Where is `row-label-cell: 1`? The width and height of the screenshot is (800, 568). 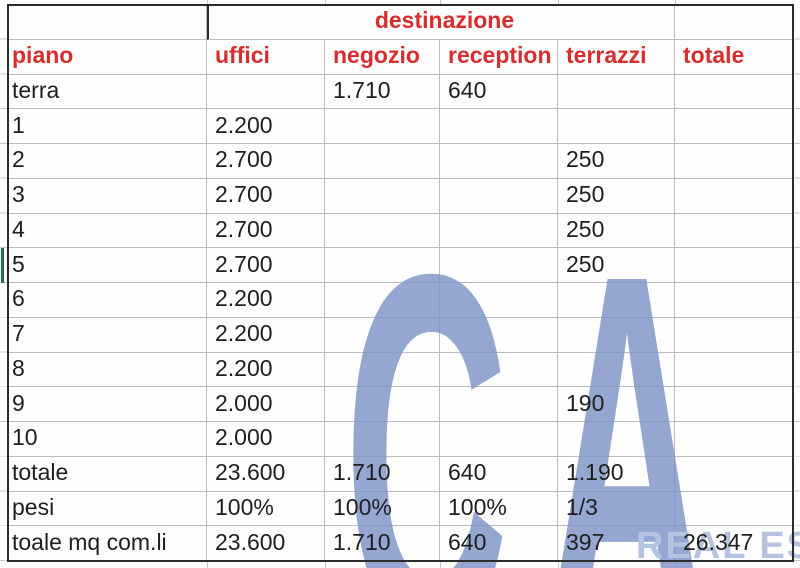
row-label-cell: 1 is located at coordinates (107, 126).